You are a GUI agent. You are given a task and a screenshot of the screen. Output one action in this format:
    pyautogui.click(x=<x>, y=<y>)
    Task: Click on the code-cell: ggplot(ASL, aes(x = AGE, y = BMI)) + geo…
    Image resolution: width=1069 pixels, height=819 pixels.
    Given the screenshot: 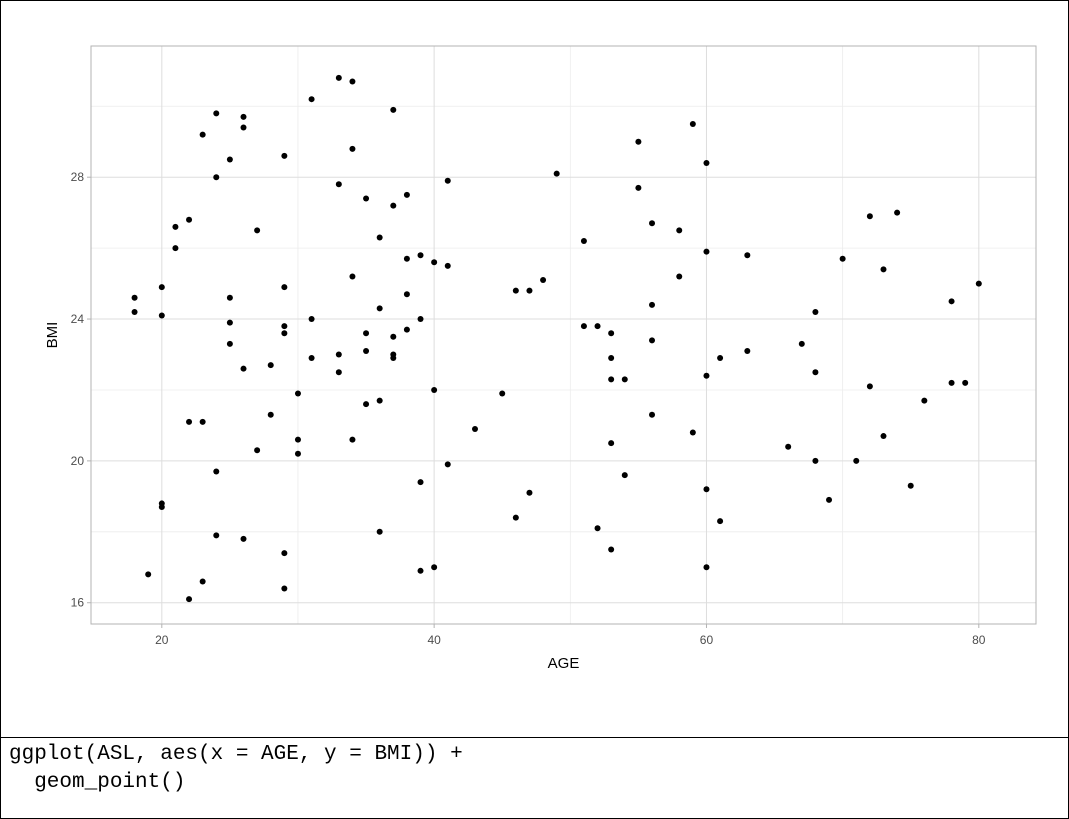 What is the action you would take?
    pyautogui.click(x=534, y=778)
    